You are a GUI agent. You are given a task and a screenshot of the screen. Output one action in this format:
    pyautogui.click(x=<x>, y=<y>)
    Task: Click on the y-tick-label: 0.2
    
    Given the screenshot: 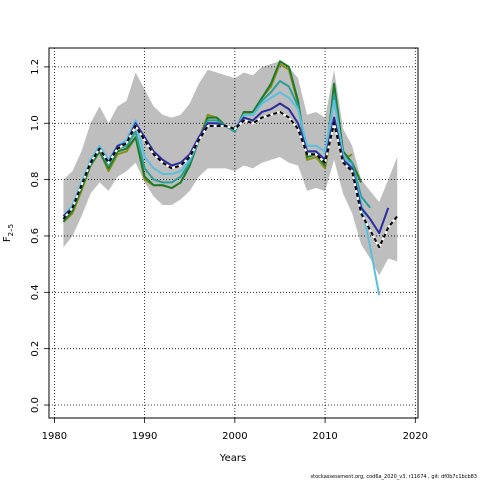 What is the action you would take?
    pyautogui.click(x=35, y=349)
    